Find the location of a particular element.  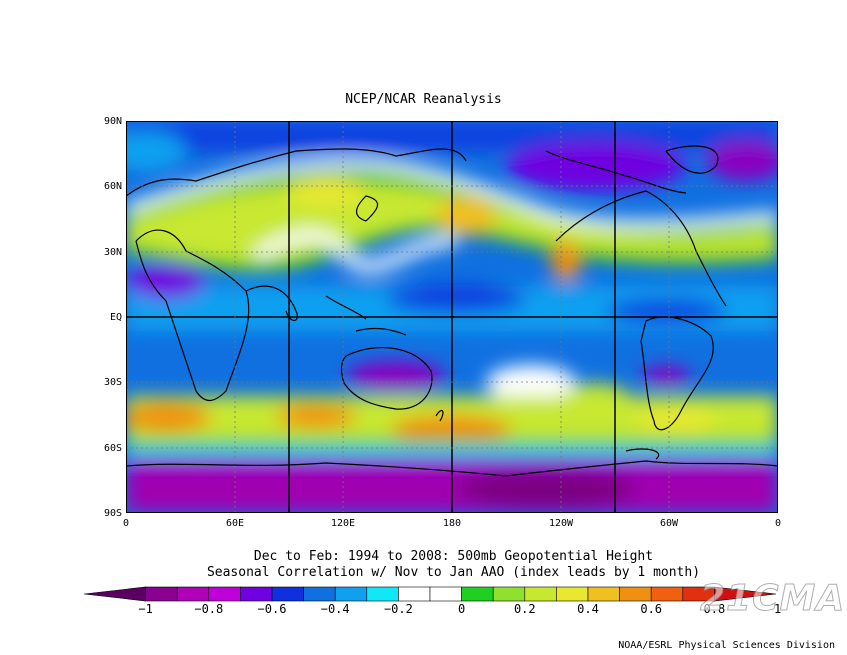

lat-label-eq: EQ is located at coordinates (115, 317).